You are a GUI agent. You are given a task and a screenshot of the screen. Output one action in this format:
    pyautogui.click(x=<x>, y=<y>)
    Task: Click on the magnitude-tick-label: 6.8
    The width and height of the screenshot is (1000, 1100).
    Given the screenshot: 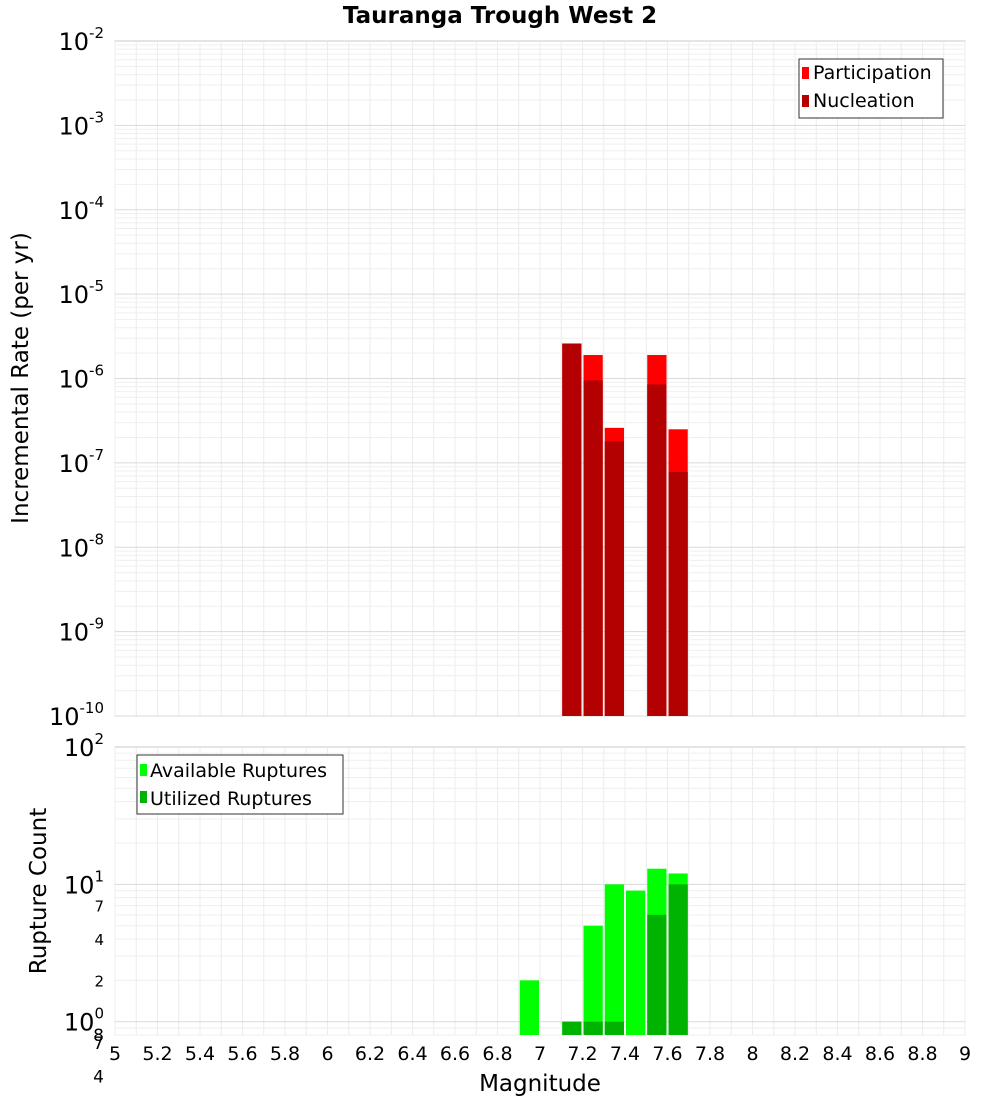 What is the action you would take?
    pyautogui.click(x=497, y=1054)
    